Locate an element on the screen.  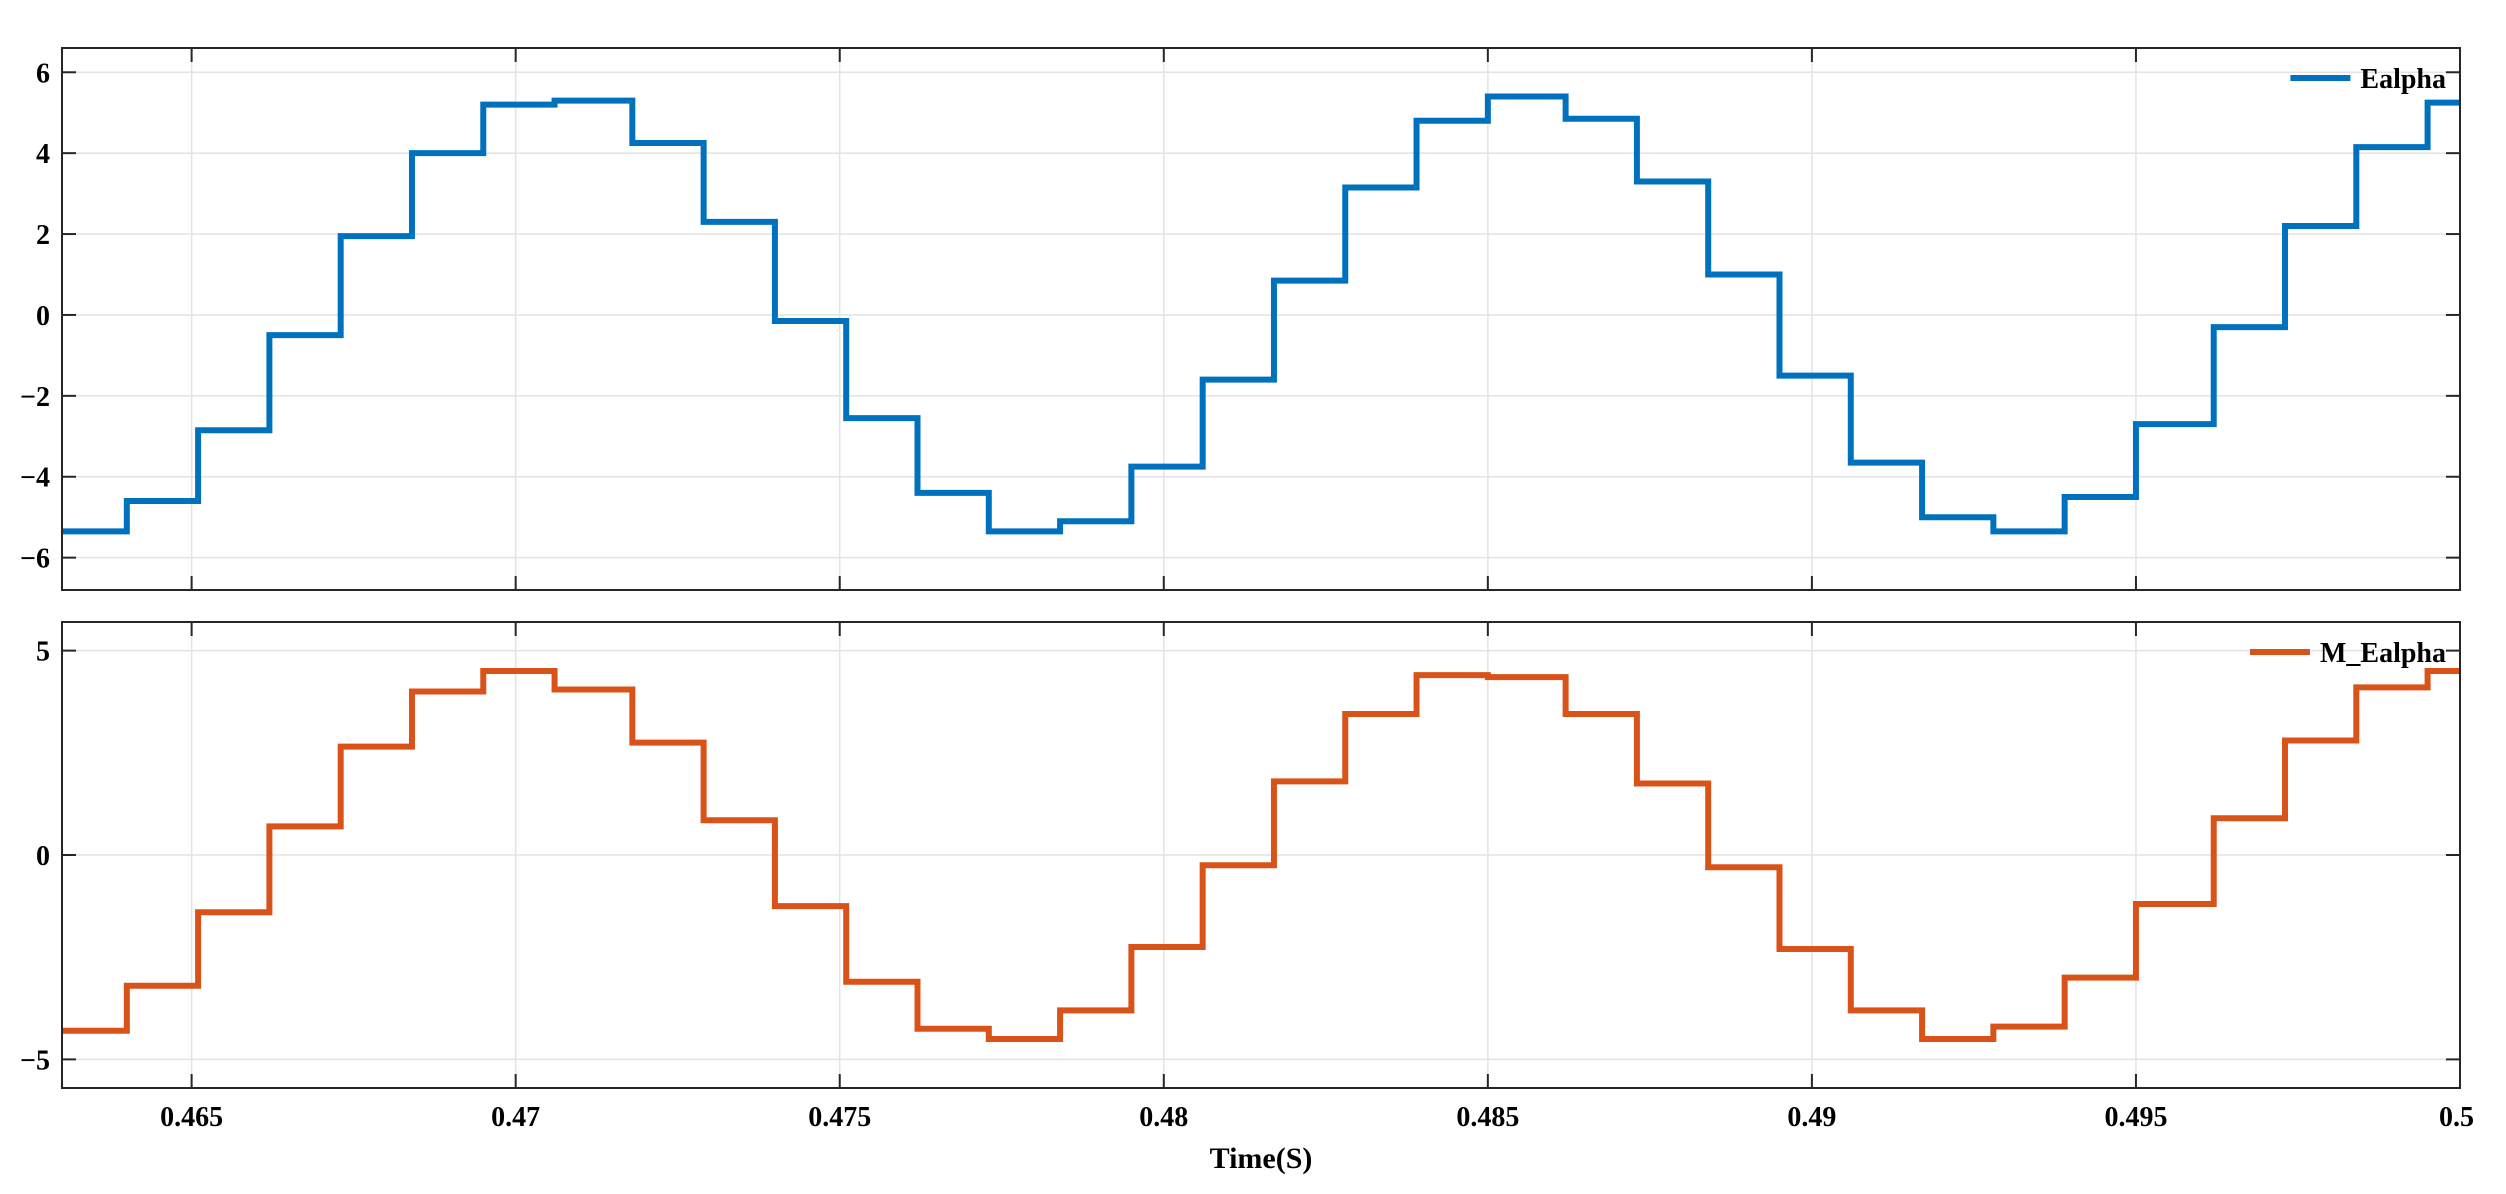
x-tick-label: 0.475 is located at coordinates (839, 1117).